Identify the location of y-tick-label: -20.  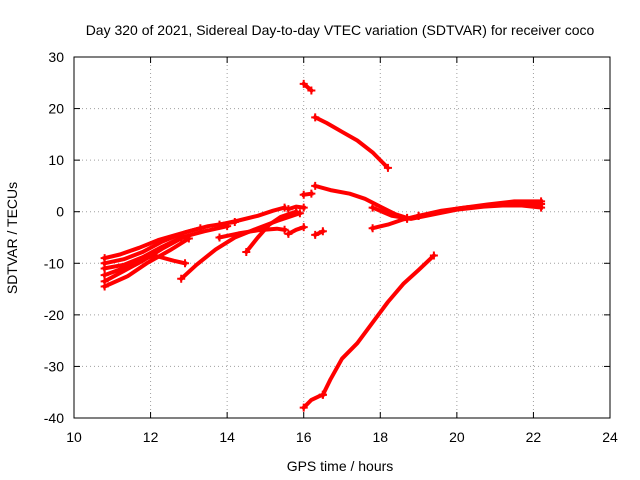
(54, 315).